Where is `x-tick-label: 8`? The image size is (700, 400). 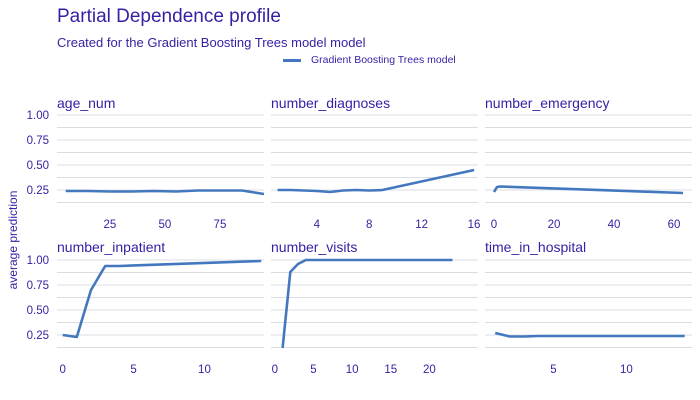
x-tick-label: 8 is located at coordinates (369, 225).